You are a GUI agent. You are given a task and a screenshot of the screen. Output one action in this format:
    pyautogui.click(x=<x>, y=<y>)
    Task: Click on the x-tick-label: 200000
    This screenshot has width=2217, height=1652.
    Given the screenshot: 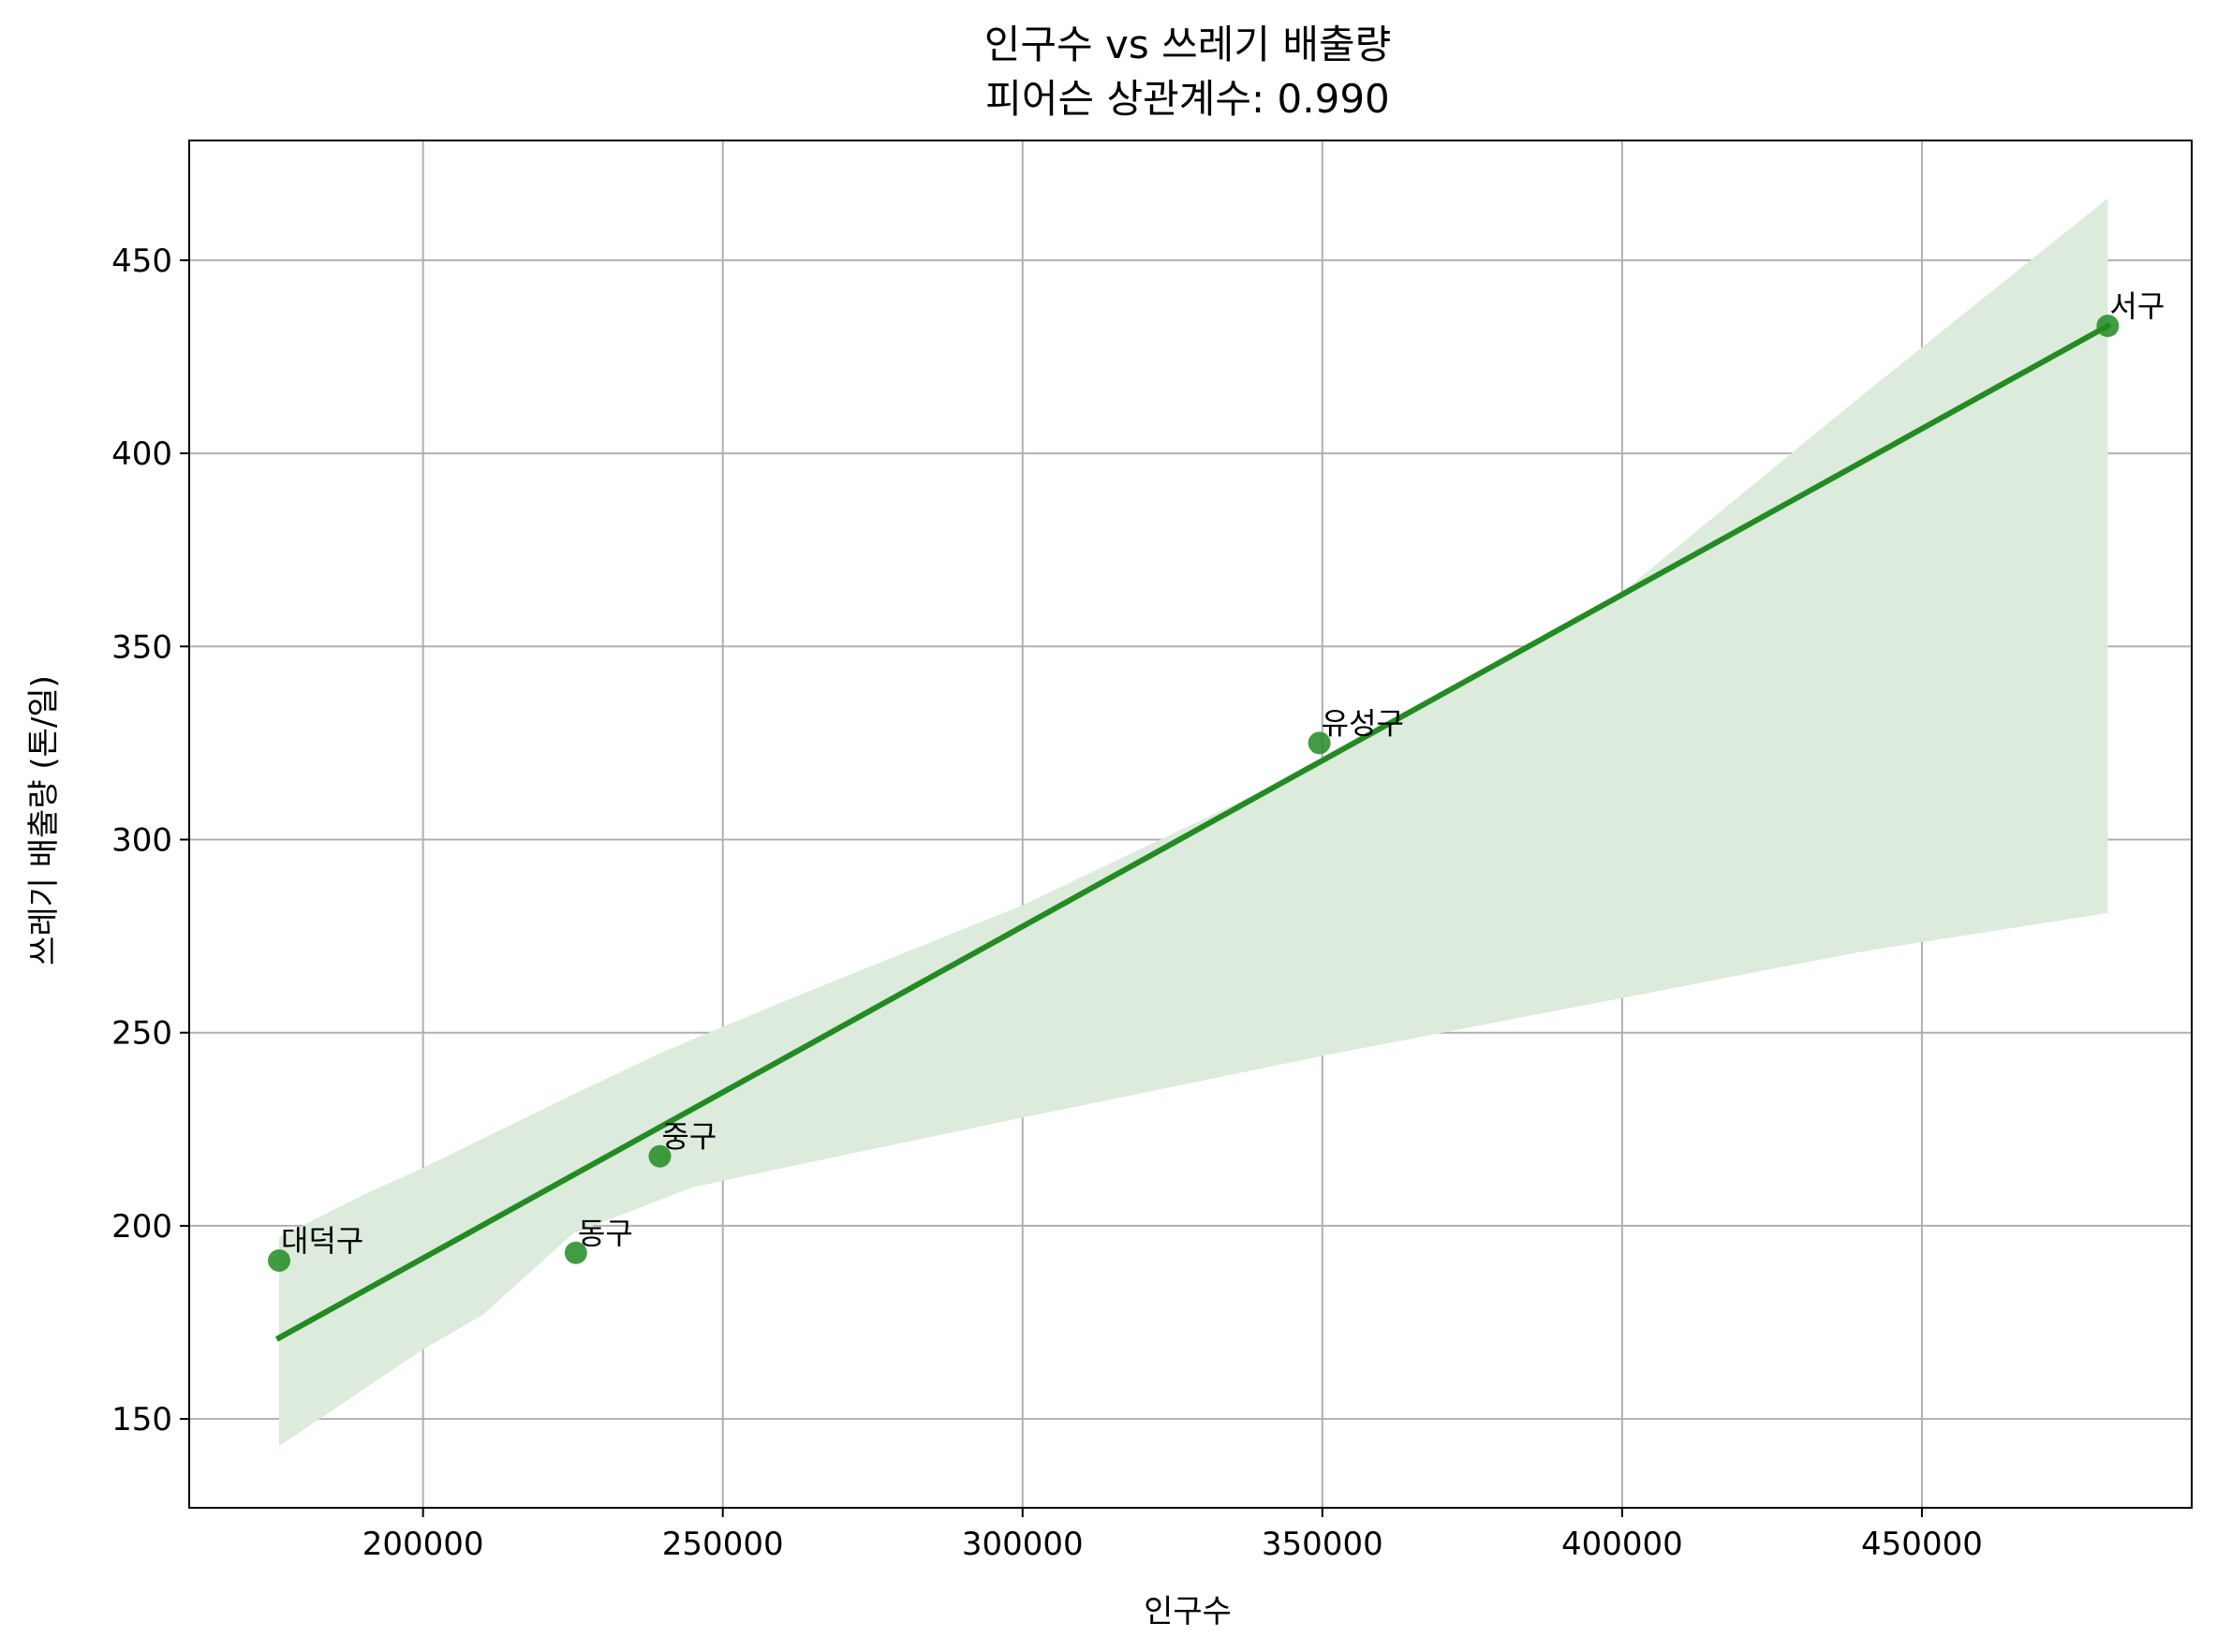 What is the action you would take?
    pyautogui.click(x=423, y=1545)
    